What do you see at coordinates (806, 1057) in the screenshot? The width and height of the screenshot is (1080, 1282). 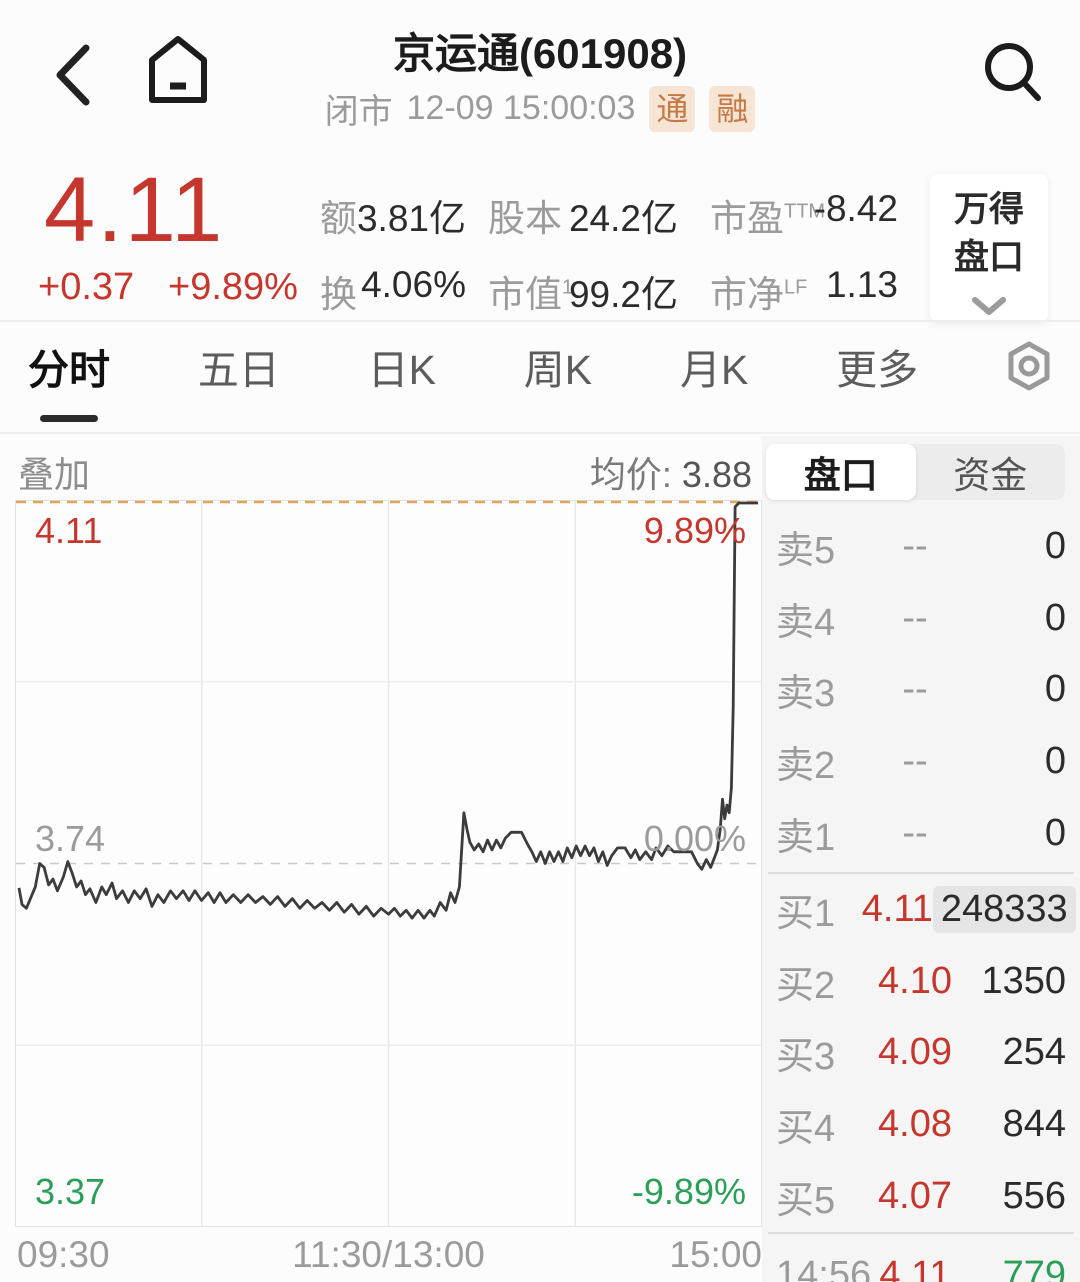 I see `bid-level: 买3` at bounding box center [806, 1057].